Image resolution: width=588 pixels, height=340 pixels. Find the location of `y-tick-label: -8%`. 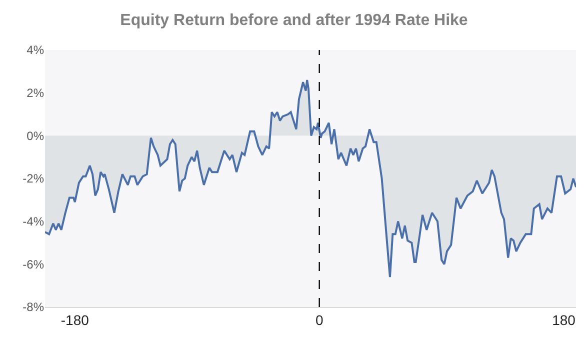

y-tick-label: -8% is located at coordinates (33, 307).